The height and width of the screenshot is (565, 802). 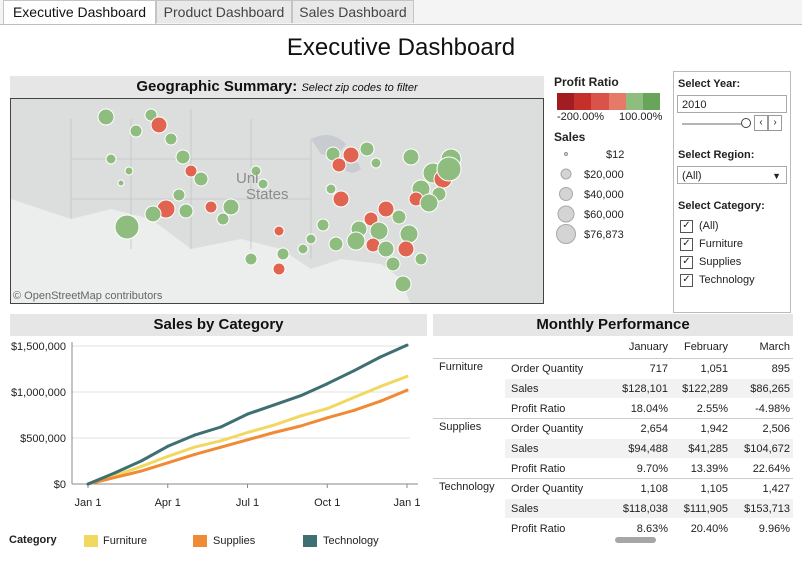 What do you see at coordinates (717, 226) in the screenshot?
I see `category-option-all: ✓ (All)` at bounding box center [717, 226].